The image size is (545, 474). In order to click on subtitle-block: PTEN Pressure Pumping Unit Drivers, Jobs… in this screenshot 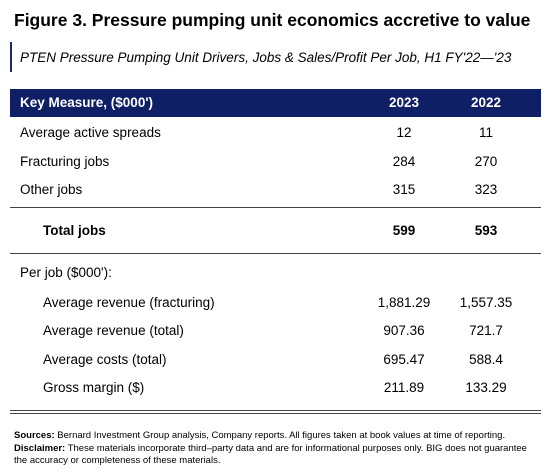, I will do `click(276, 57)`.